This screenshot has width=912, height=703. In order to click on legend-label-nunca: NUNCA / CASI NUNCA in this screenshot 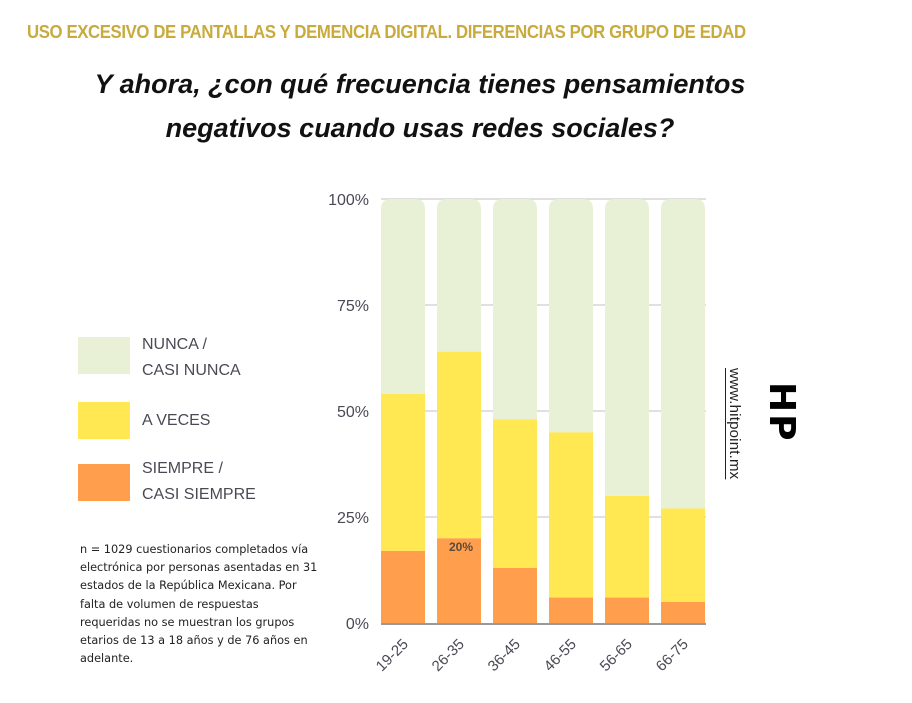, I will do `click(191, 358)`.